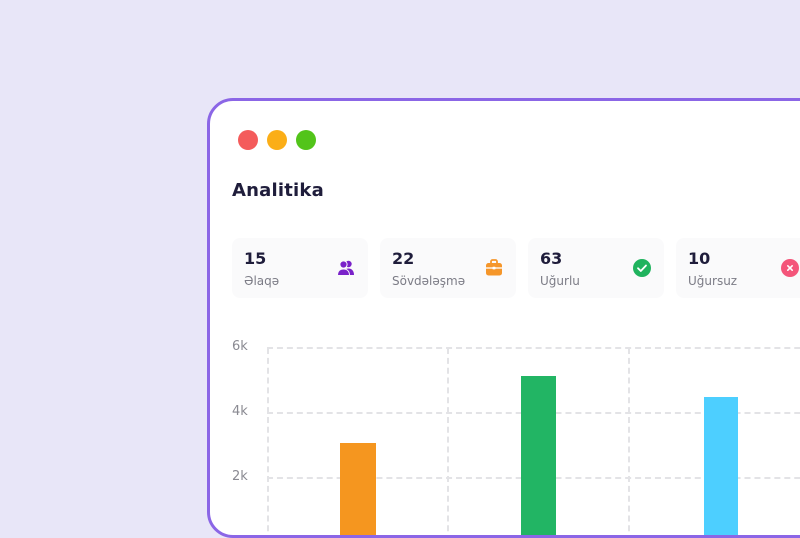 This screenshot has height=538, width=800. What do you see at coordinates (240, 476) in the screenshot?
I see `y-tick-label: 2k` at bounding box center [240, 476].